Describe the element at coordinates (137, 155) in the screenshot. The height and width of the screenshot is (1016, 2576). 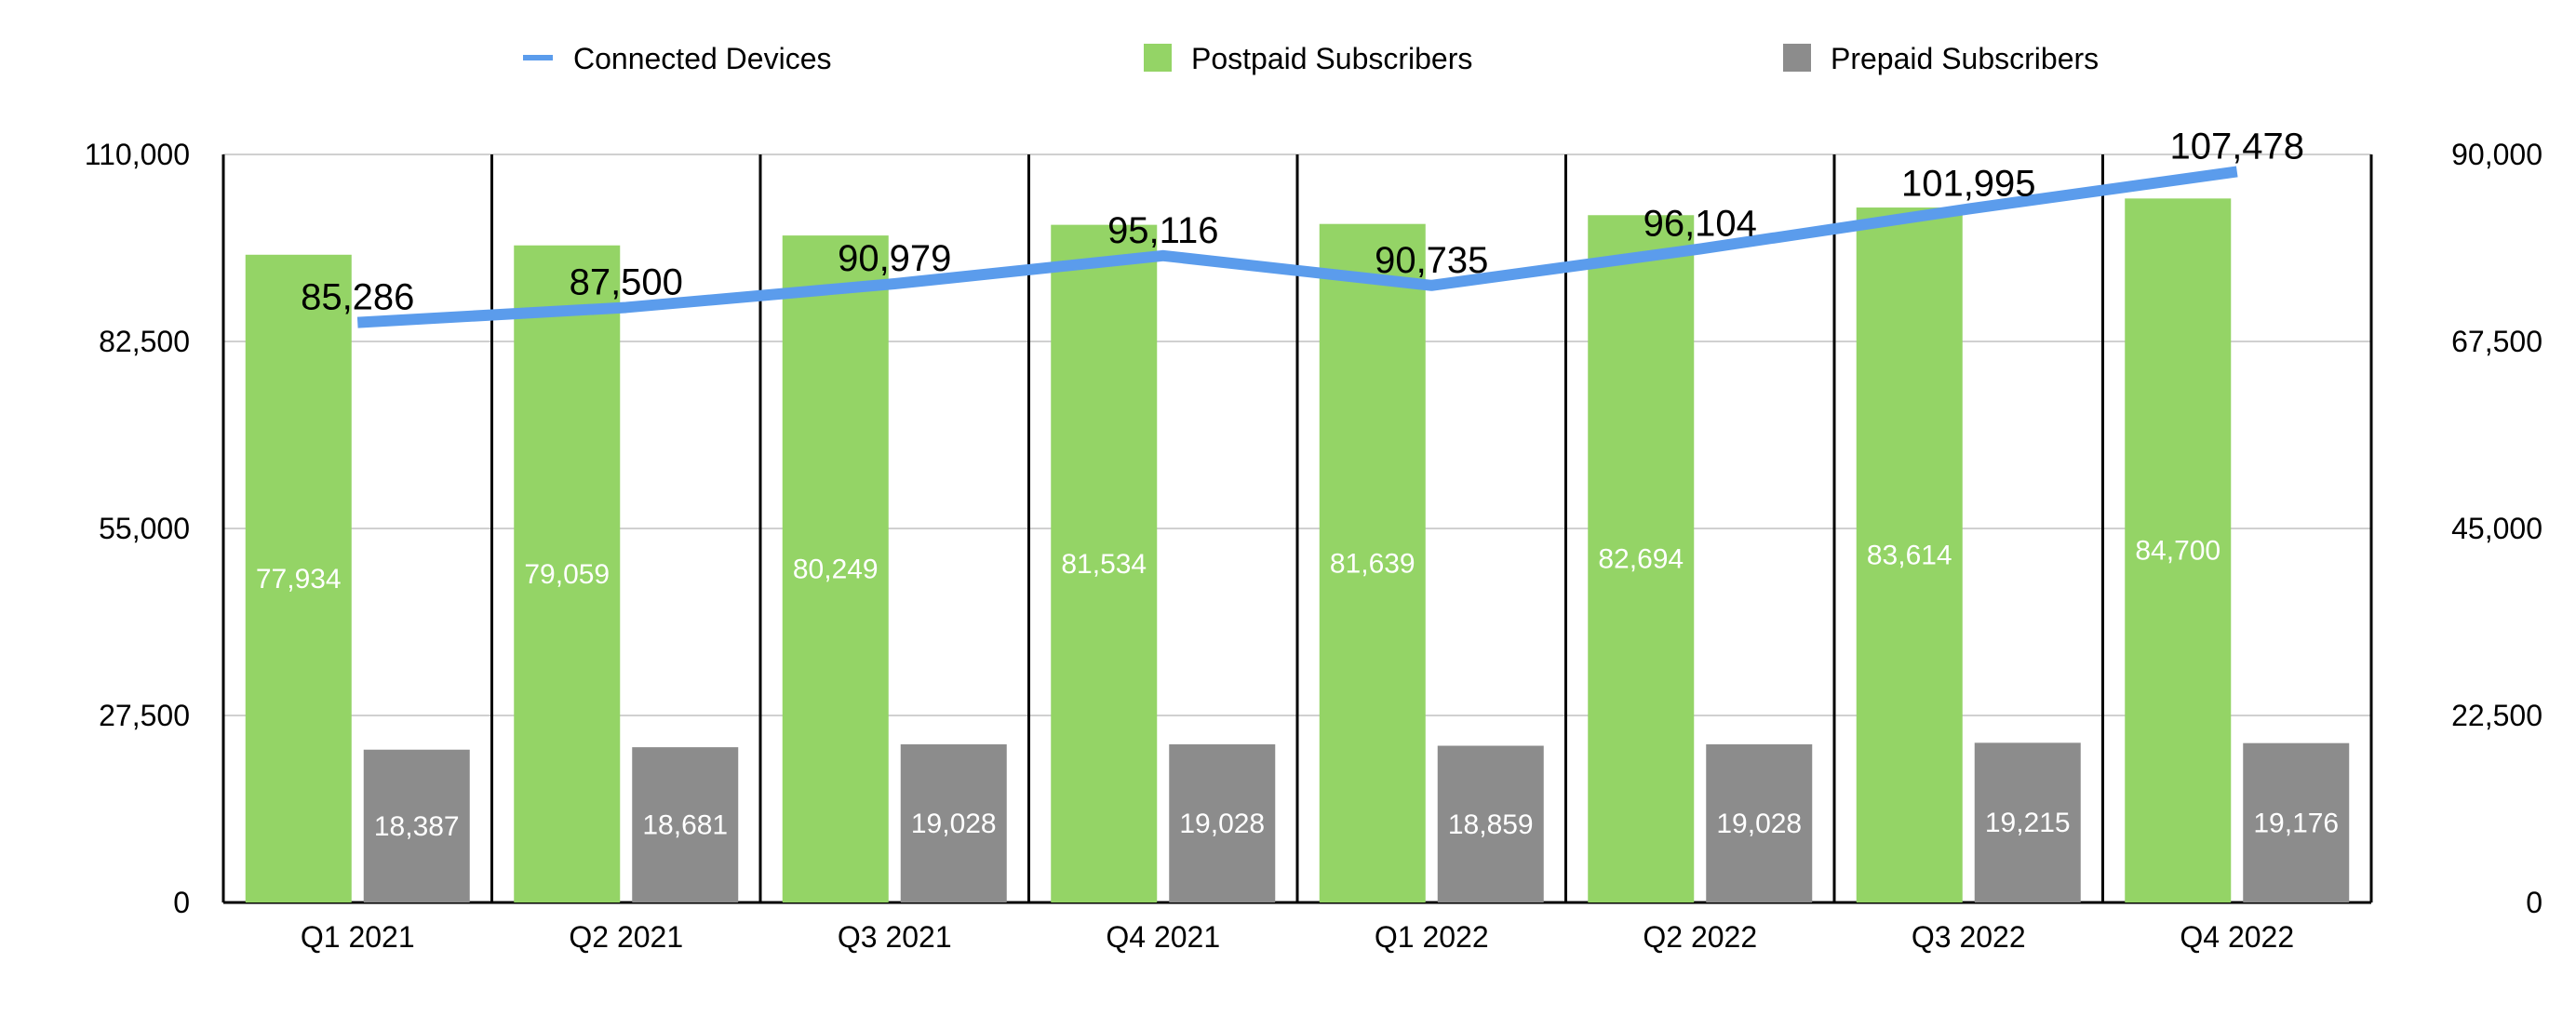
I see `left-axis-tick: 110,000` at that location.